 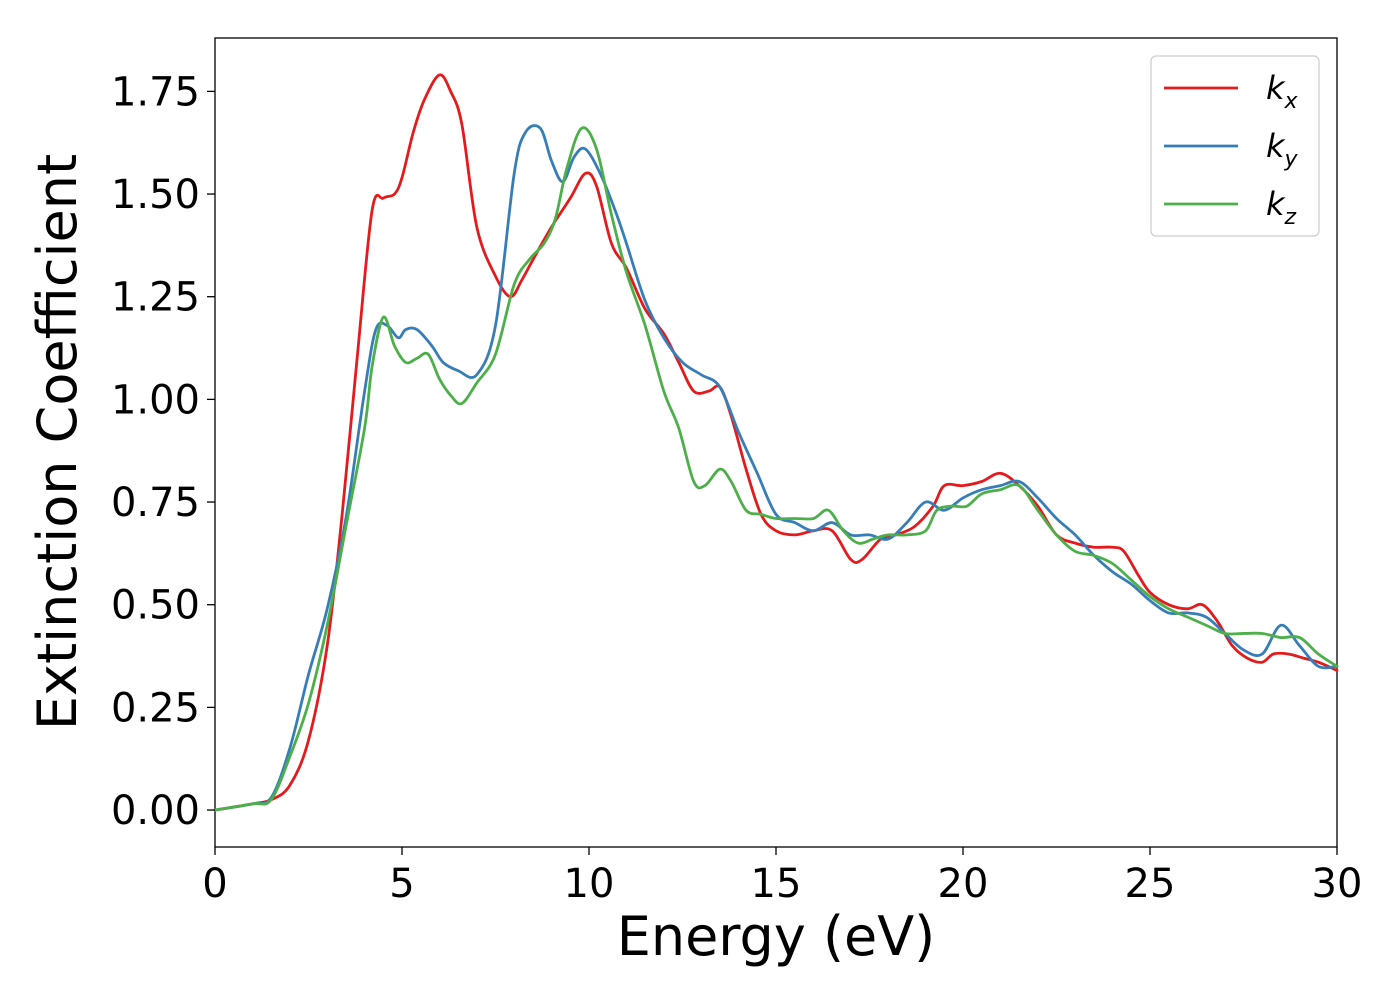 What do you see at coordinates (776, 884) in the screenshot?
I see `x-tick-label: 15` at bounding box center [776, 884].